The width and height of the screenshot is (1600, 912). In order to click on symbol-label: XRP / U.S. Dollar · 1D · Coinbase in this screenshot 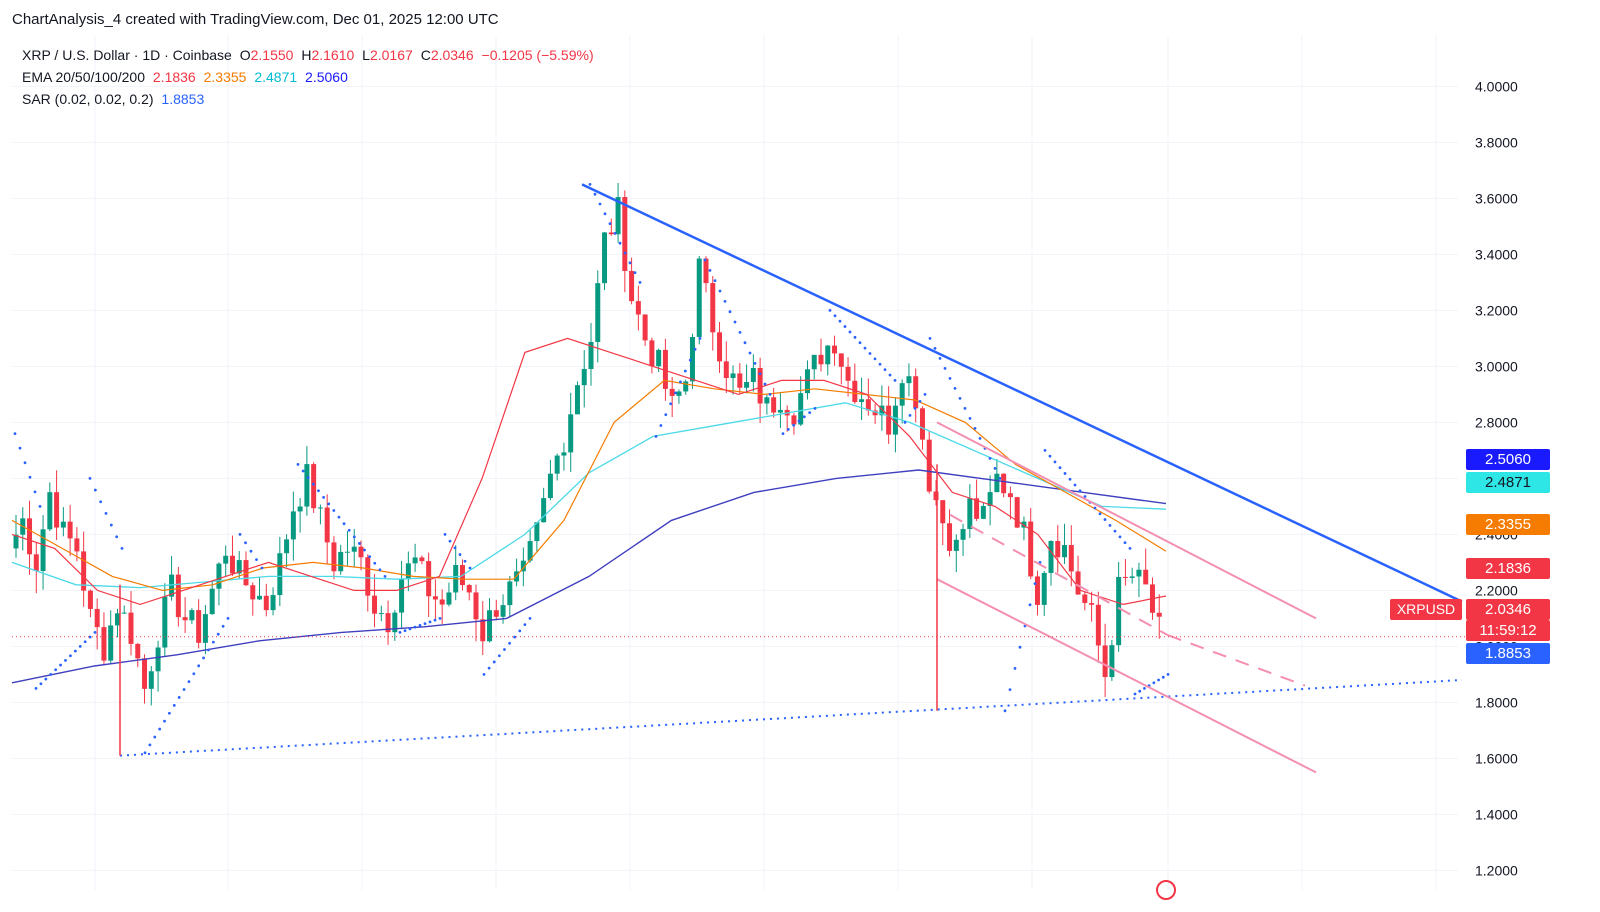, I will do `click(127, 55)`.